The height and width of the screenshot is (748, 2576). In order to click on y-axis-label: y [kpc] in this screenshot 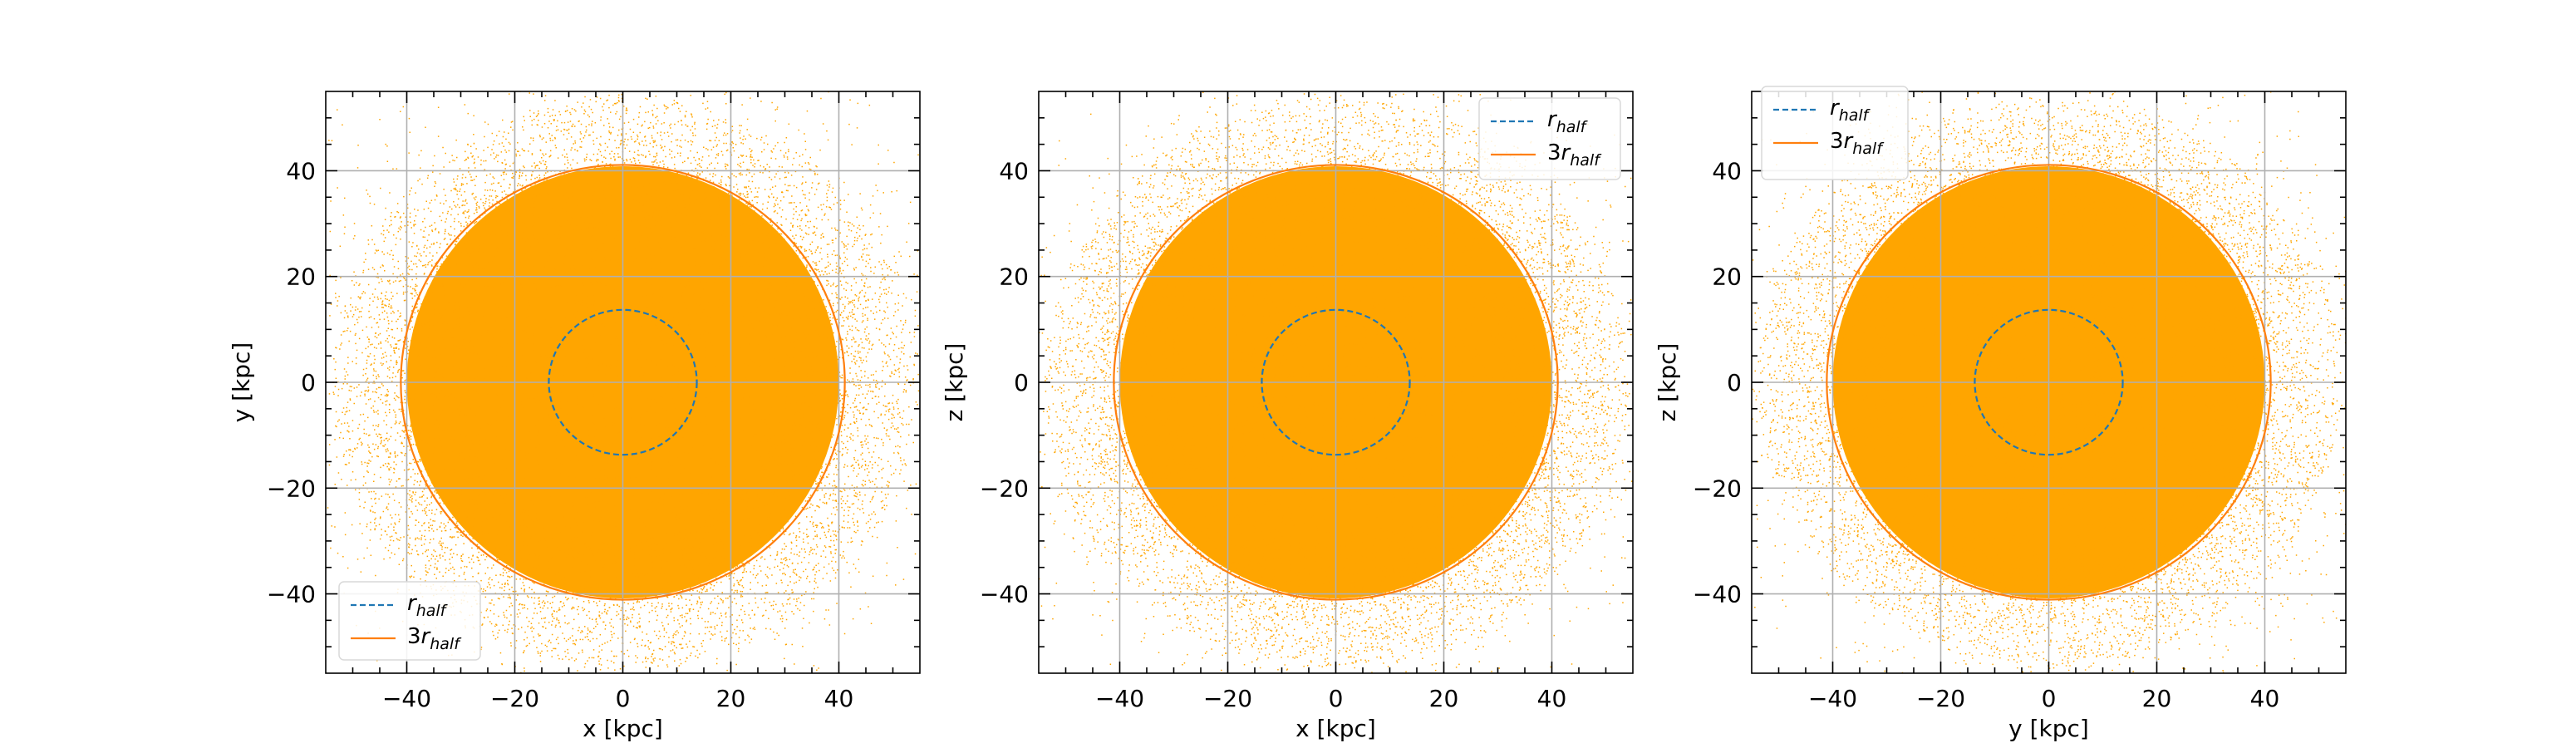, I will do `click(241, 382)`.